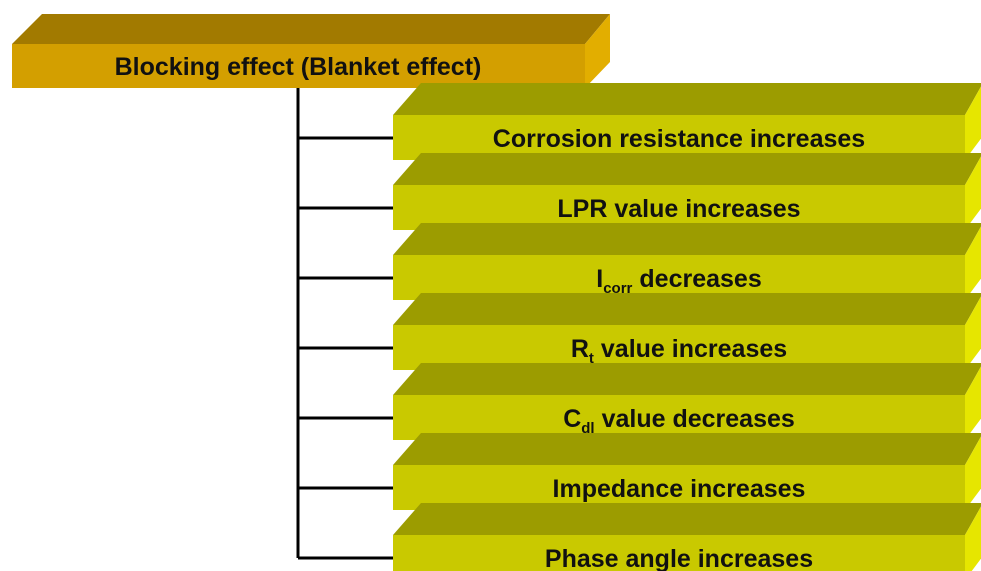 This screenshot has height=571, width=981. I want to click on item-symbol: R, so click(580, 349).